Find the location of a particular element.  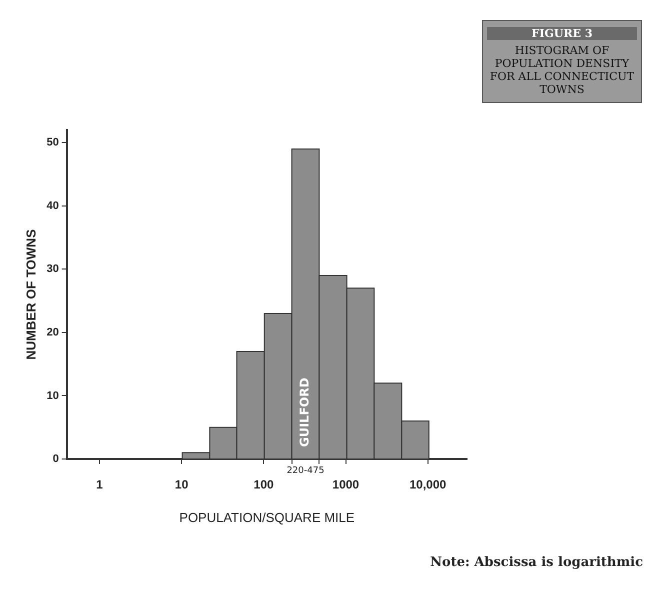

y-tick-label: 50 is located at coordinates (52, 142).